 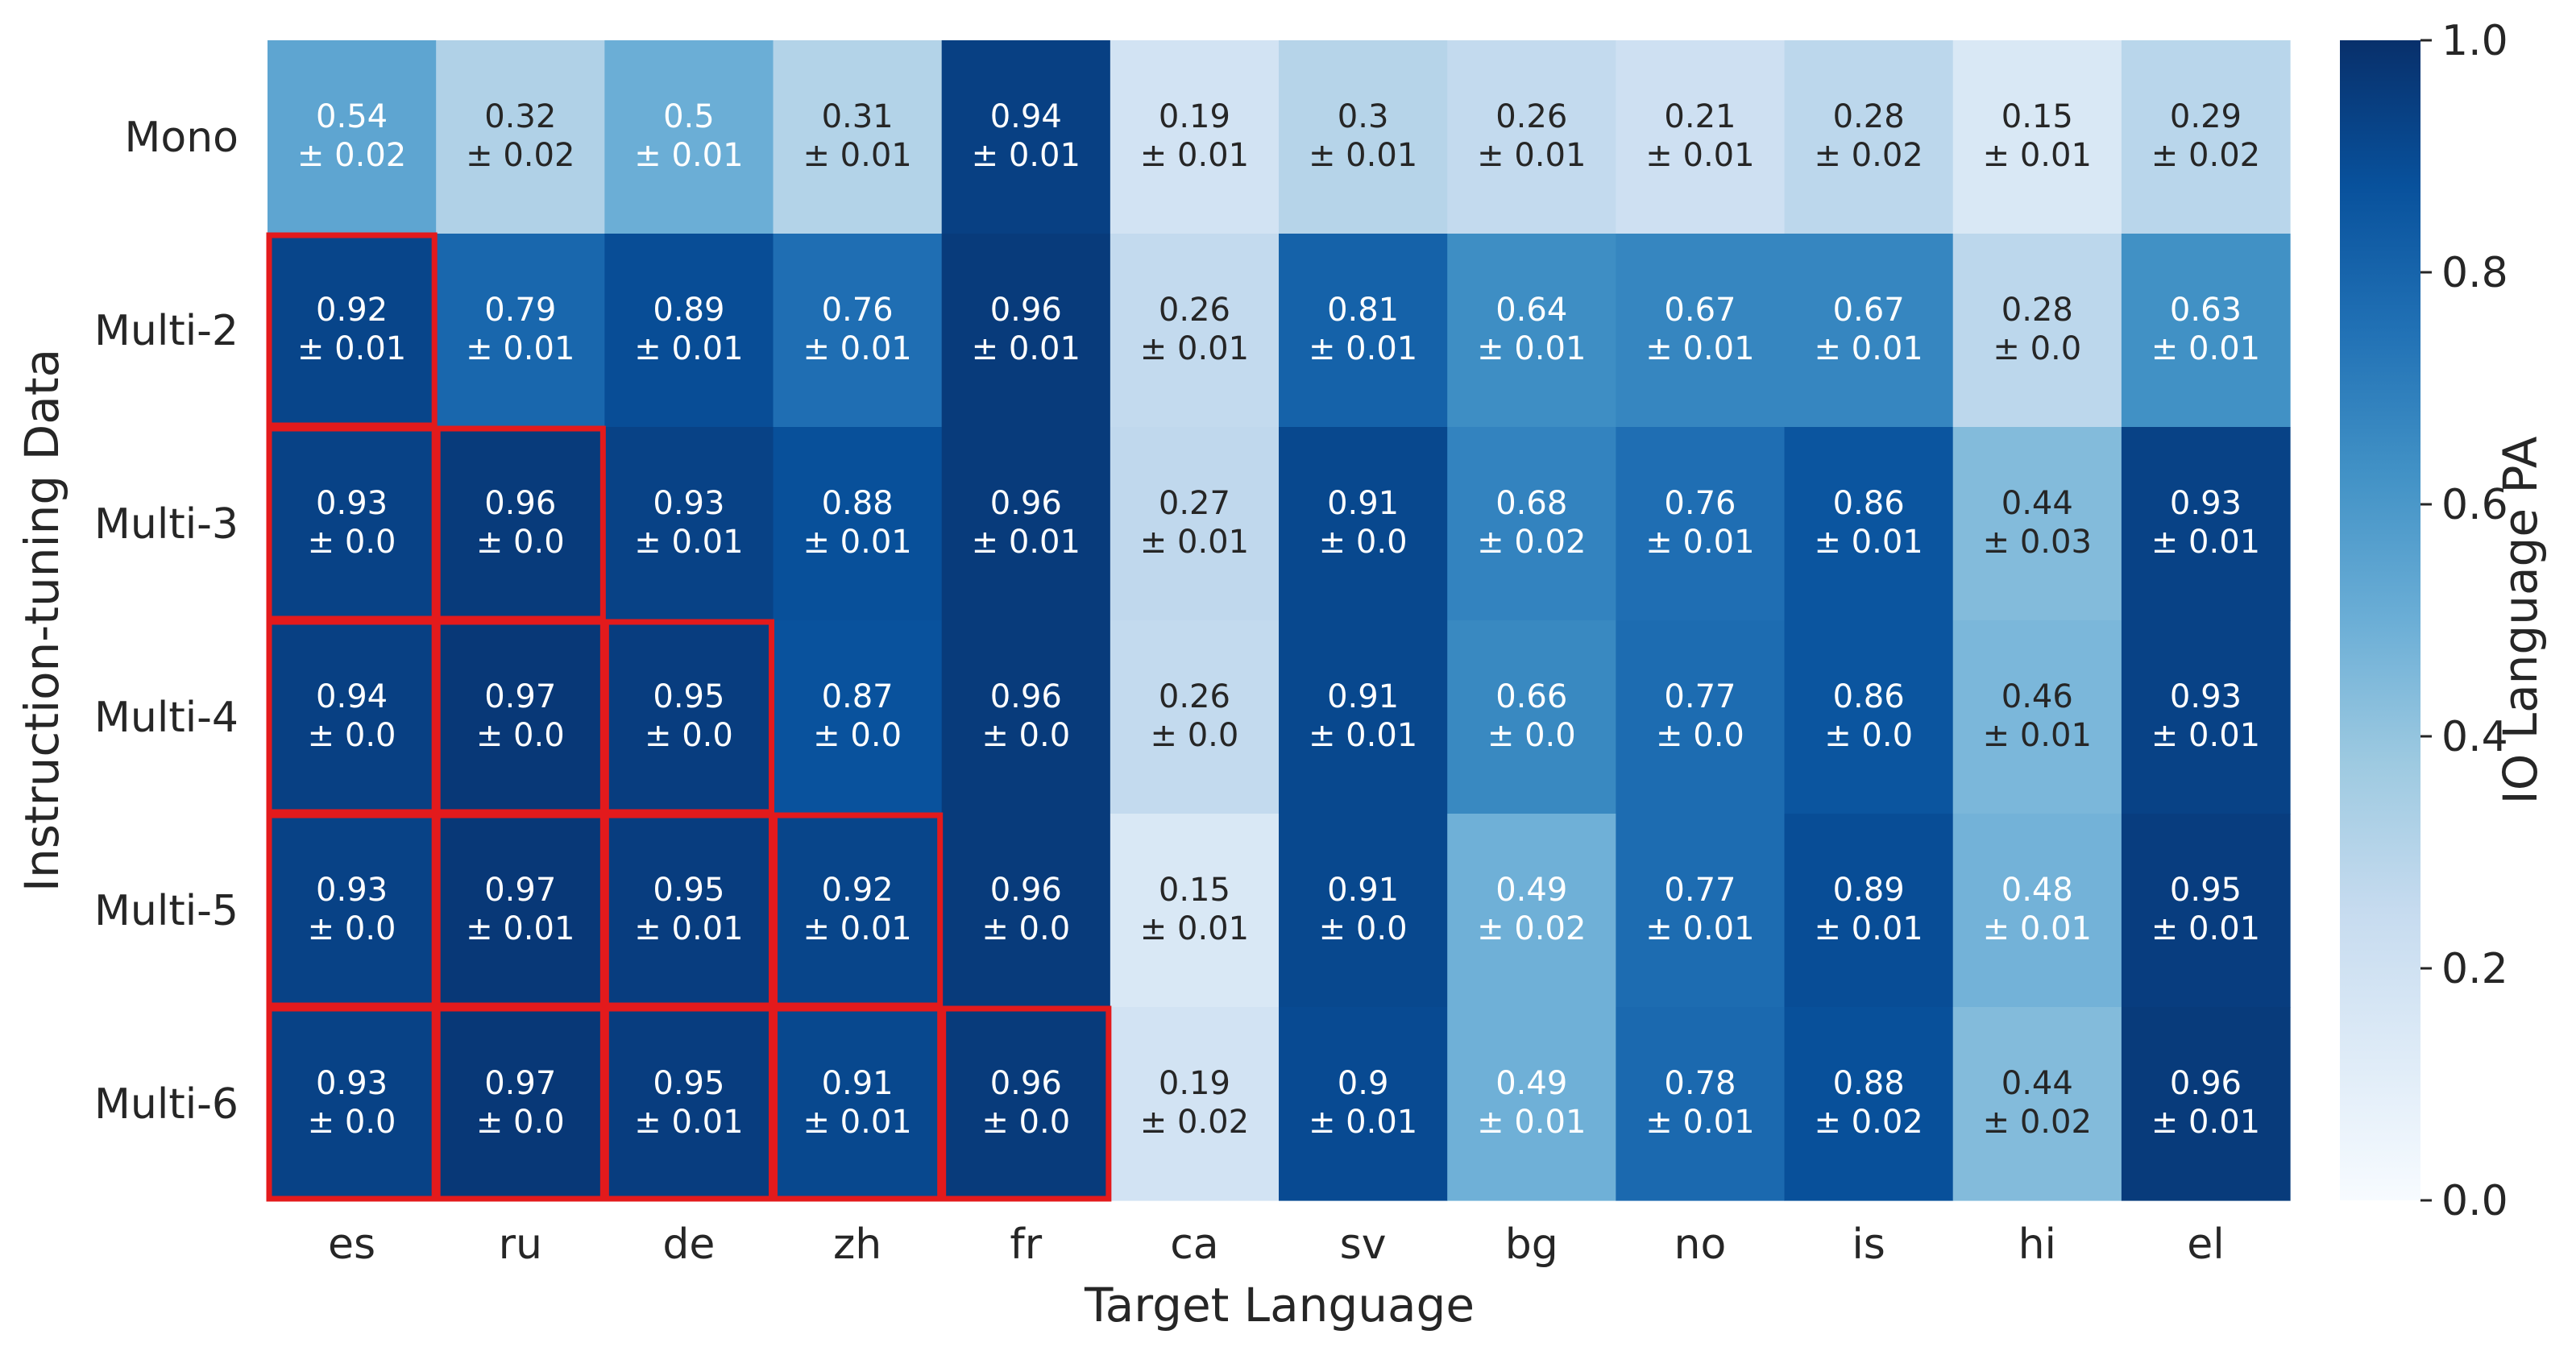 I want to click on colorbar-tick-label: 0.4, so click(x=2474, y=737).